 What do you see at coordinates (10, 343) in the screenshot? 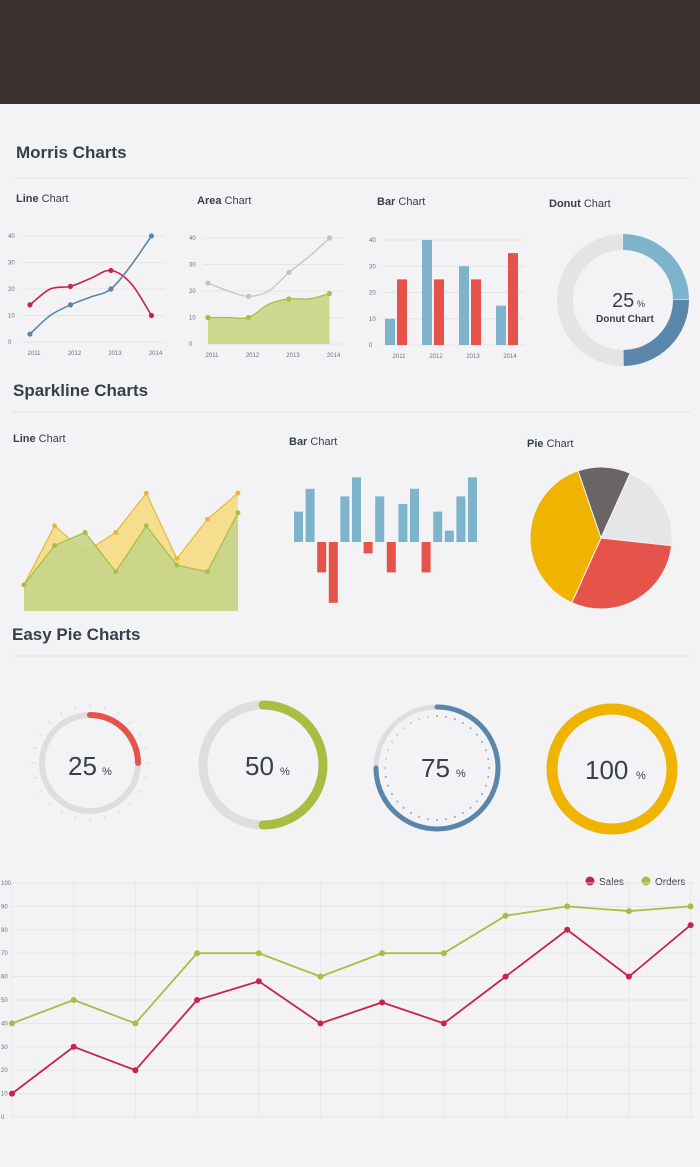
I see `morris-line-ytick: 0` at bounding box center [10, 343].